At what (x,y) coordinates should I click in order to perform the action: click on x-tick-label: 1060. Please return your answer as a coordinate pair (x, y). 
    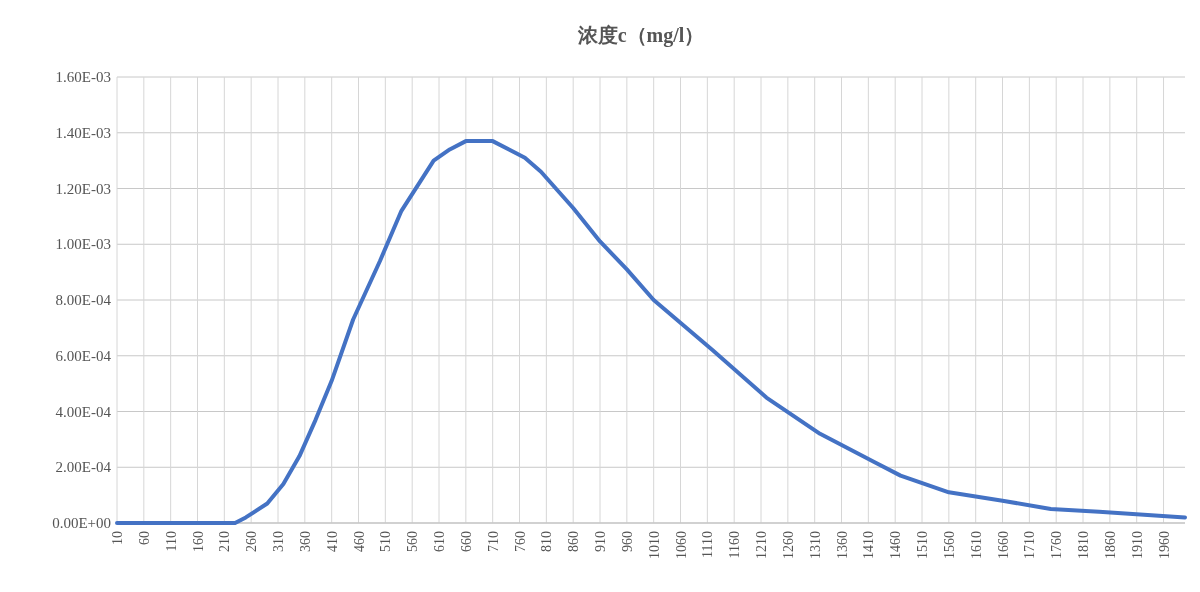
    Looking at the image, I should click on (681, 545).